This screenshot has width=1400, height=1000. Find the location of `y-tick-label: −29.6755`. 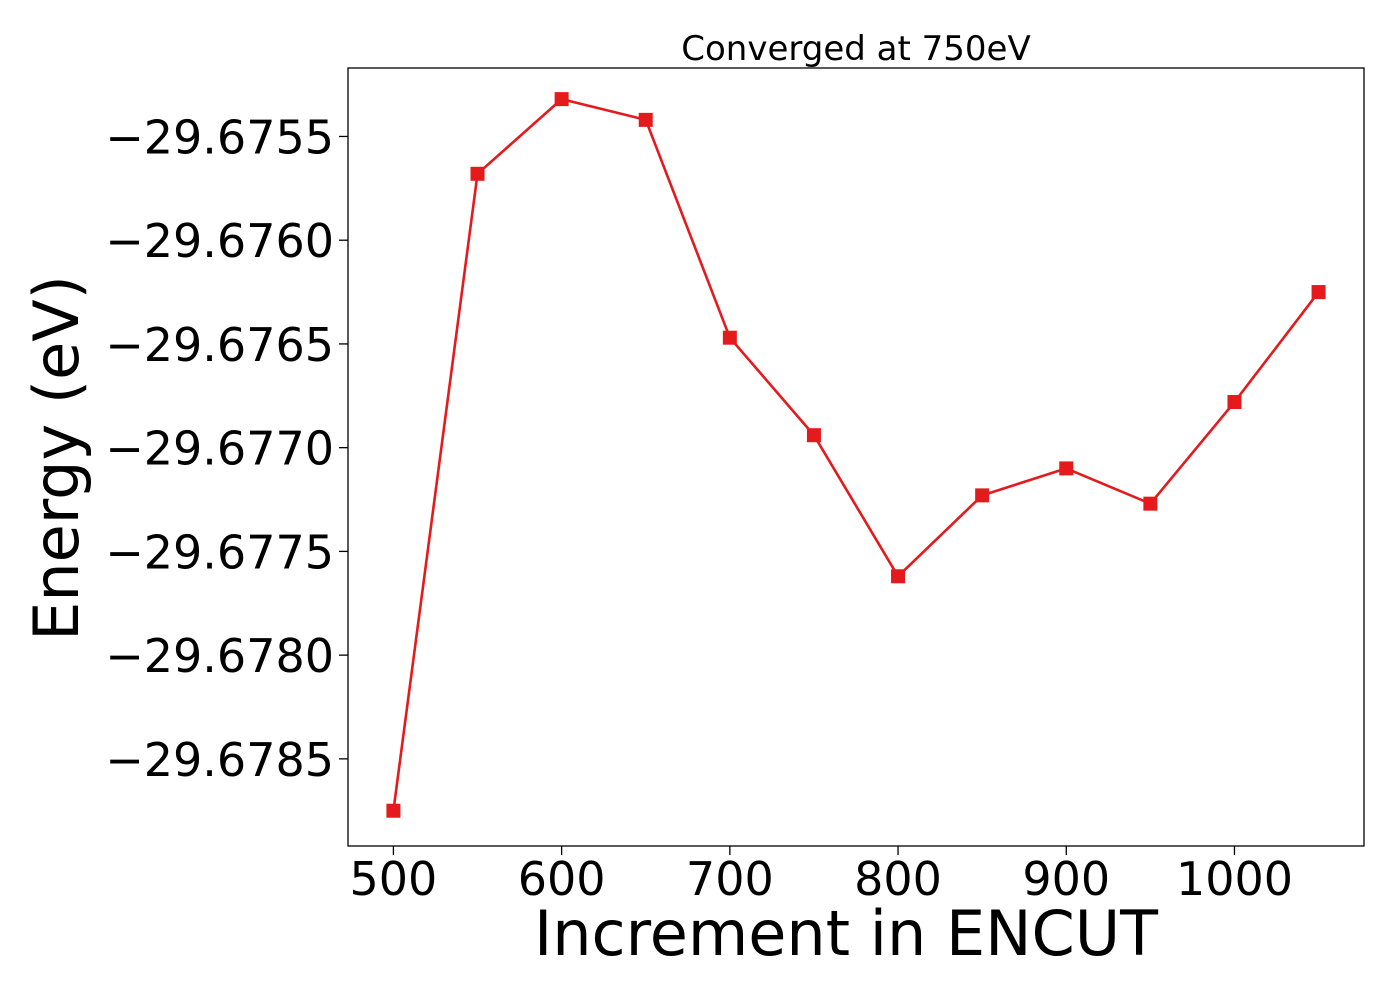

y-tick-label: −29.6755 is located at coordinates (219, 137).